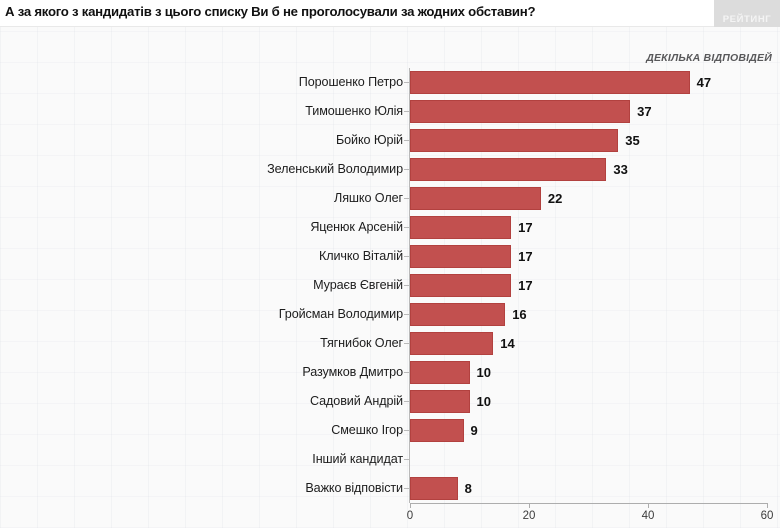 The height and width of the screenshot is (528, 780). I want to click on bar-row: Бойко Юрій 35, so click(390, 140).